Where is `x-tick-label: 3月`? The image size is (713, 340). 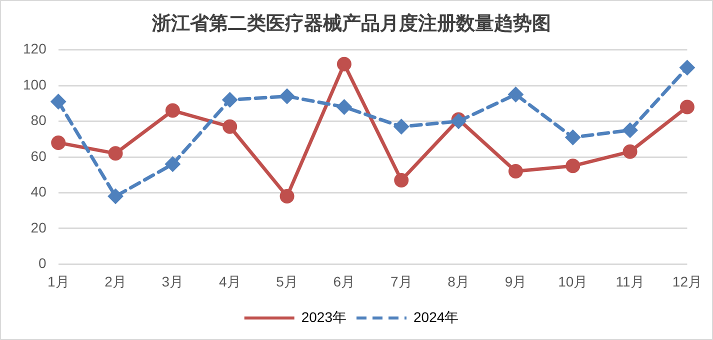 x-tick-label: 3月 is located at coordinates (173, 281).